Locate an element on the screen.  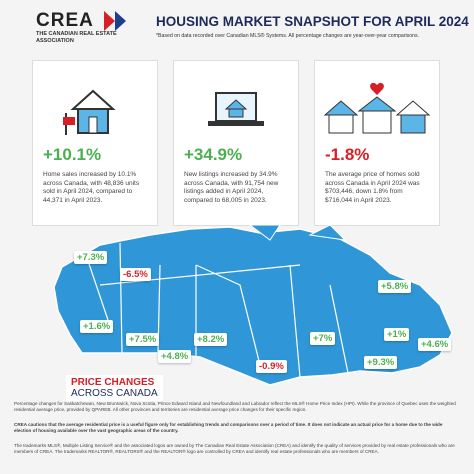
map-label: +8.2% is located at coordinates (211, 339).